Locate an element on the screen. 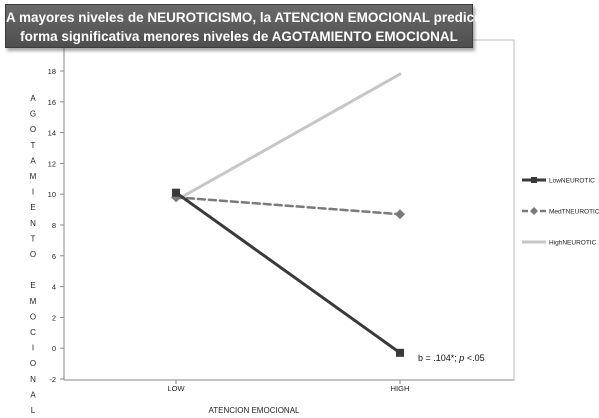  x-ticks: LOW HIGH is located at coordinates (288, 386).